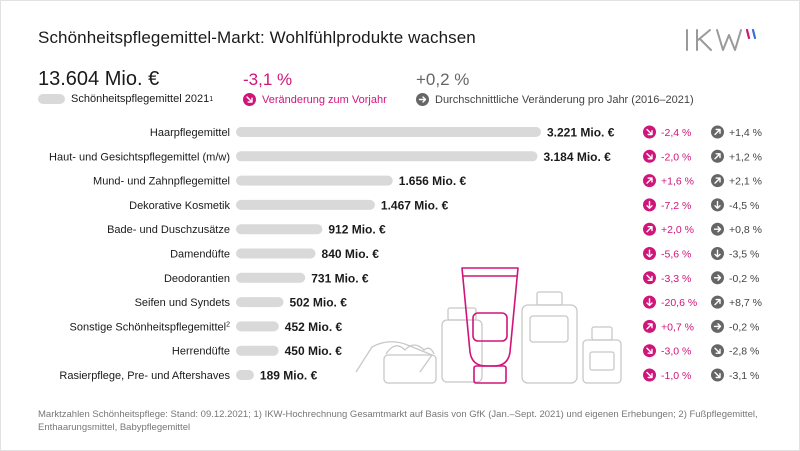 This screenshot has height=451, width=800. What do you see at coordinates (201, 352) in the screenshot?
I see `category-label: Herrendüfte` at bounding box center [201, 352].